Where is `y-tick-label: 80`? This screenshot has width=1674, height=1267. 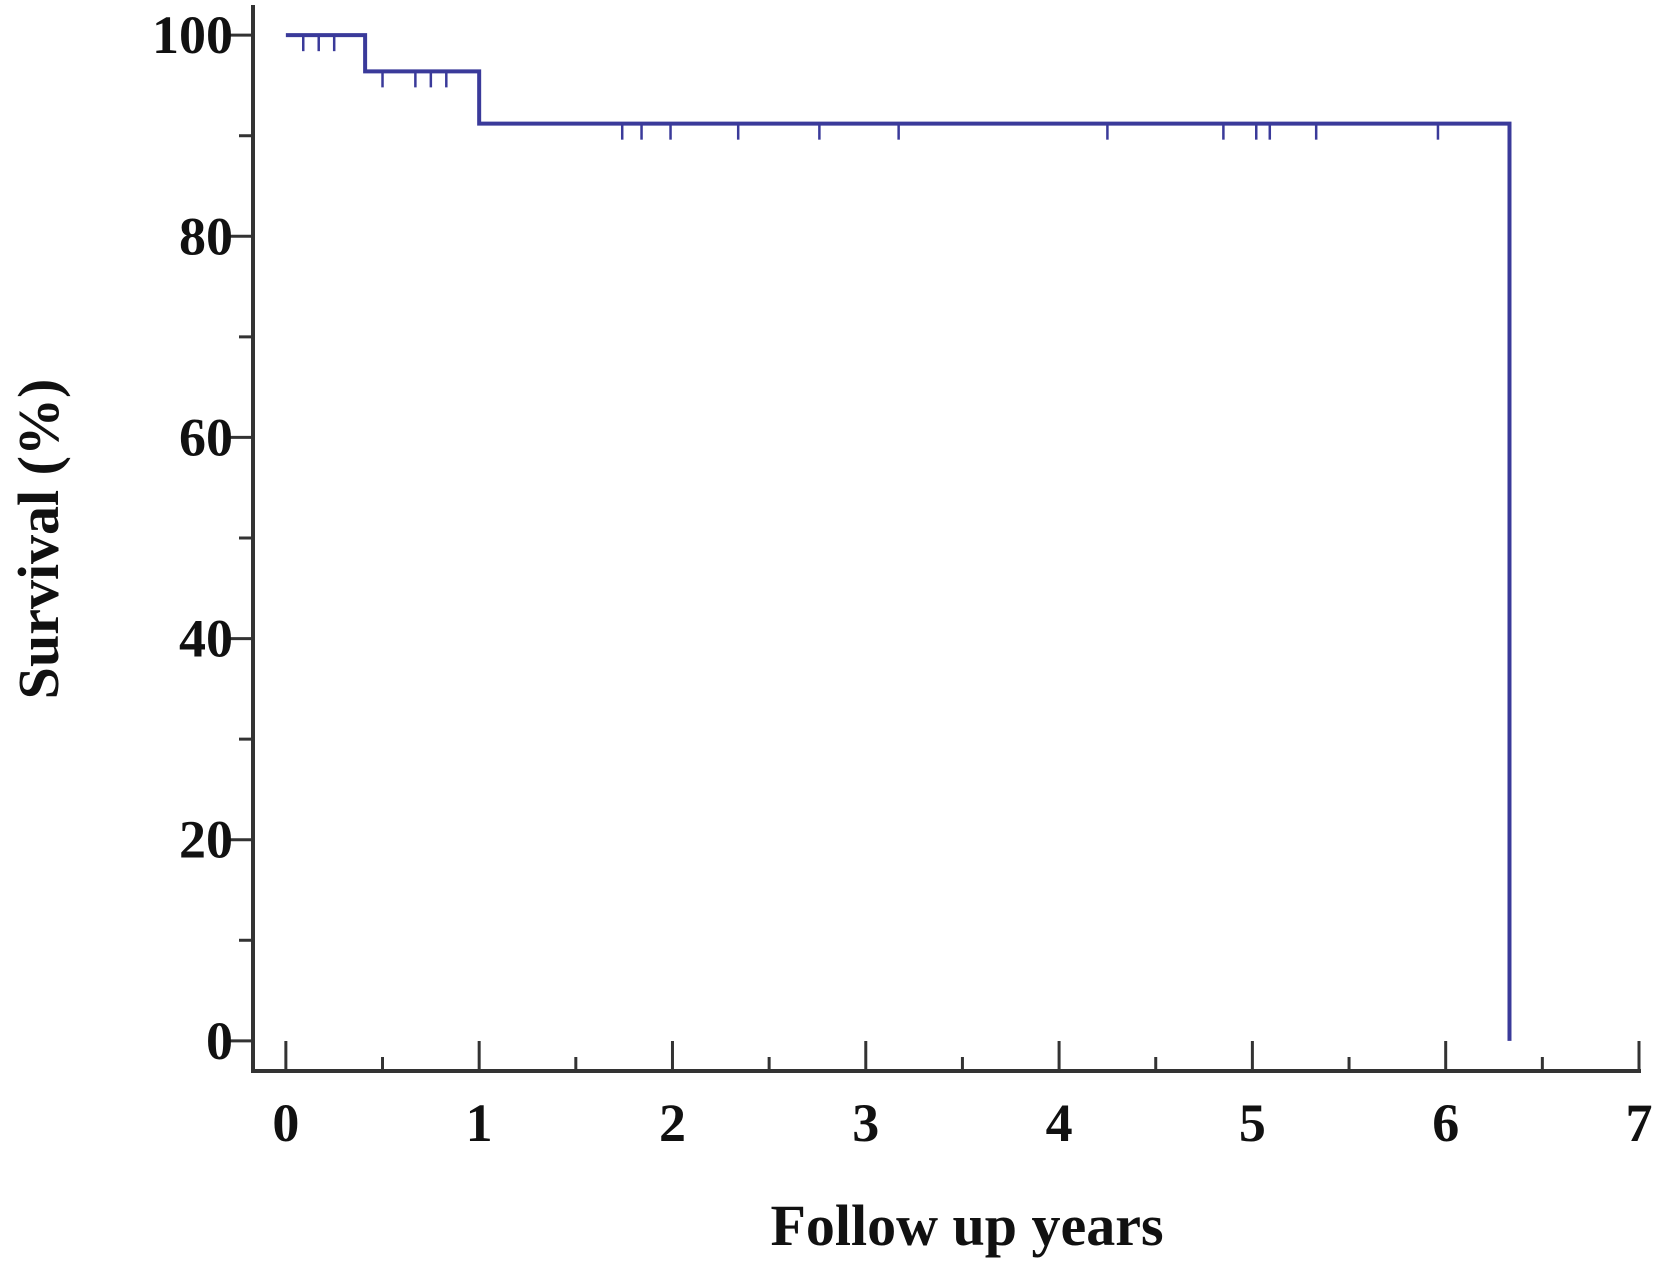
y-tick-label: 80 is located at coordinates (206, 236).